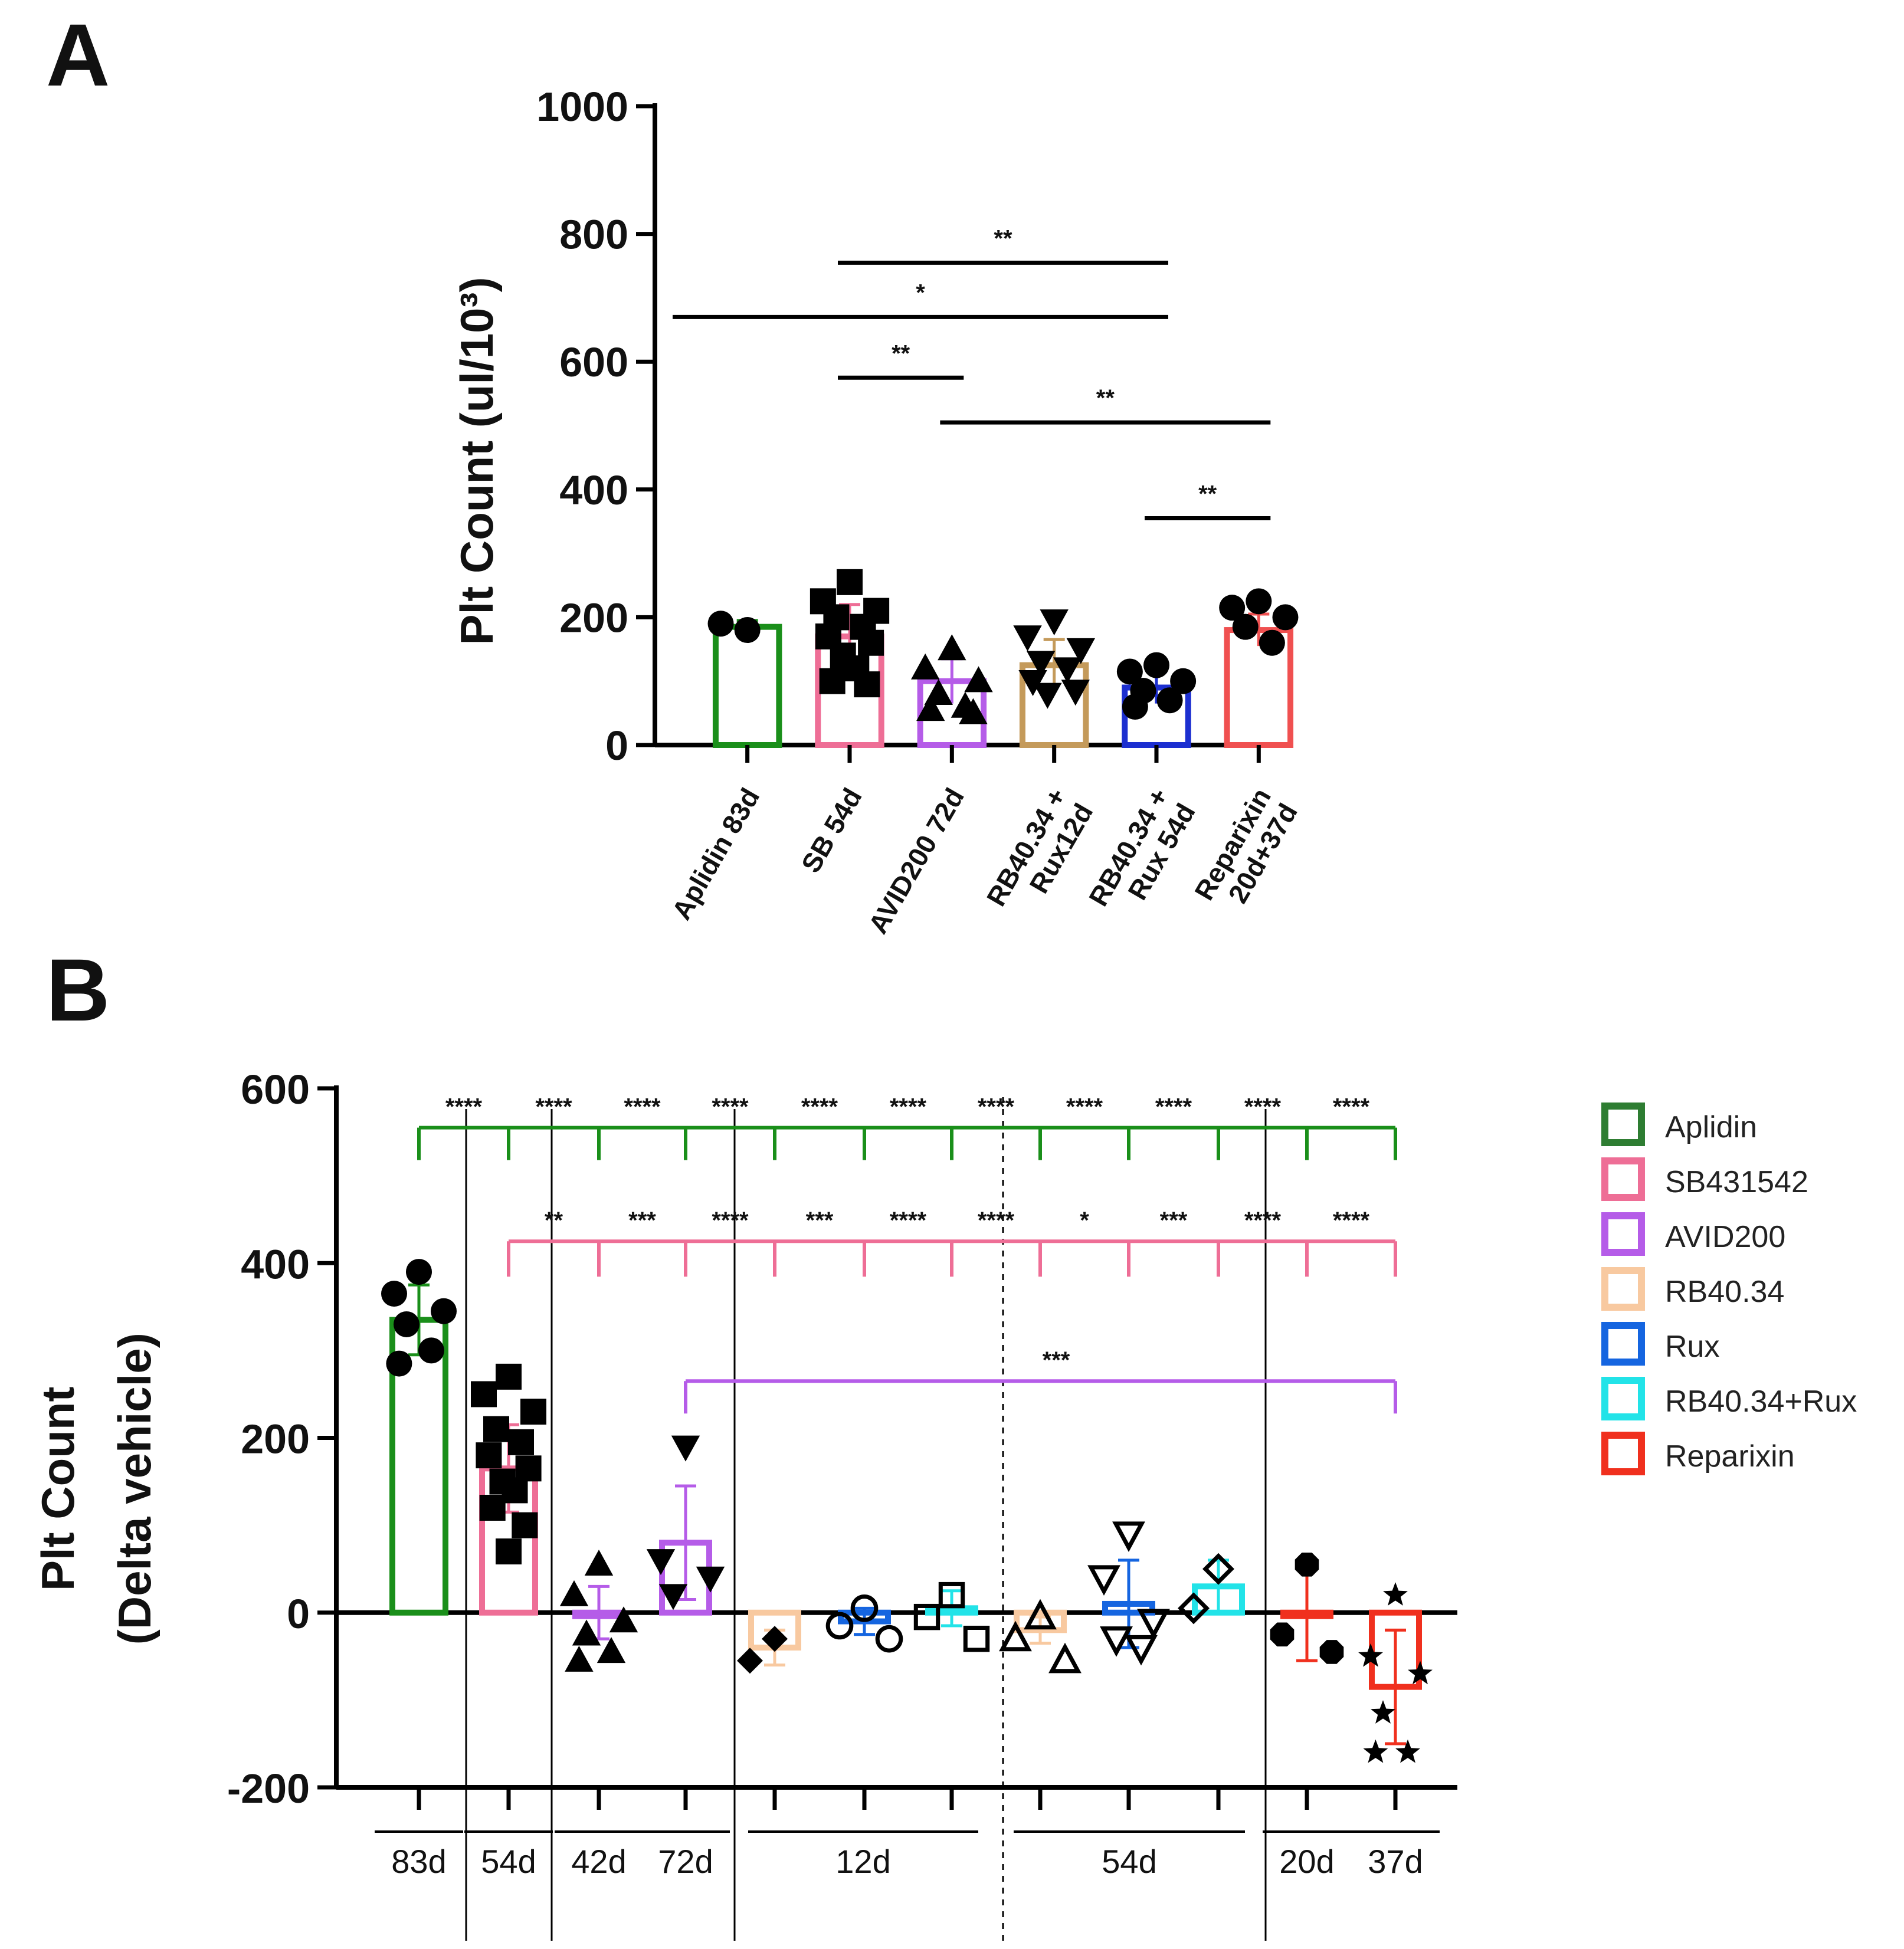 This screenshot has height=1949, width=1904. What do you see at coordinates (275, 1439) in the screenshot?
I see `panel-b-y-tick-label: 200` at bounding box center [275, 1439].